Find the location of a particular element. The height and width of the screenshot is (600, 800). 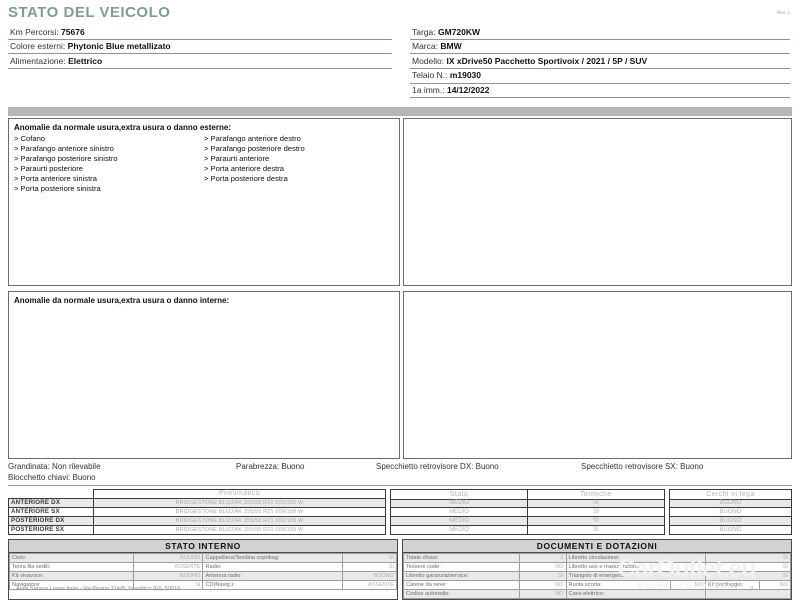

title-row: STATO DEL VEICOLO Rev. A is located at coordinates (400, 10).